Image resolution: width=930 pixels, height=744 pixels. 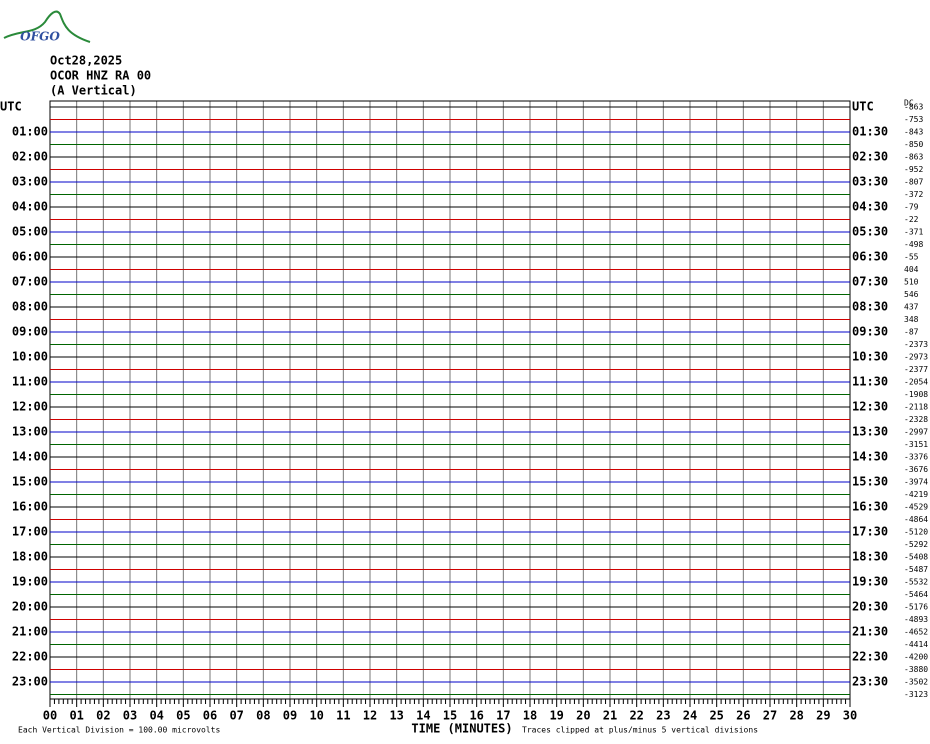 I want to click on right-label: 16:30, so click(x=870, y=507).